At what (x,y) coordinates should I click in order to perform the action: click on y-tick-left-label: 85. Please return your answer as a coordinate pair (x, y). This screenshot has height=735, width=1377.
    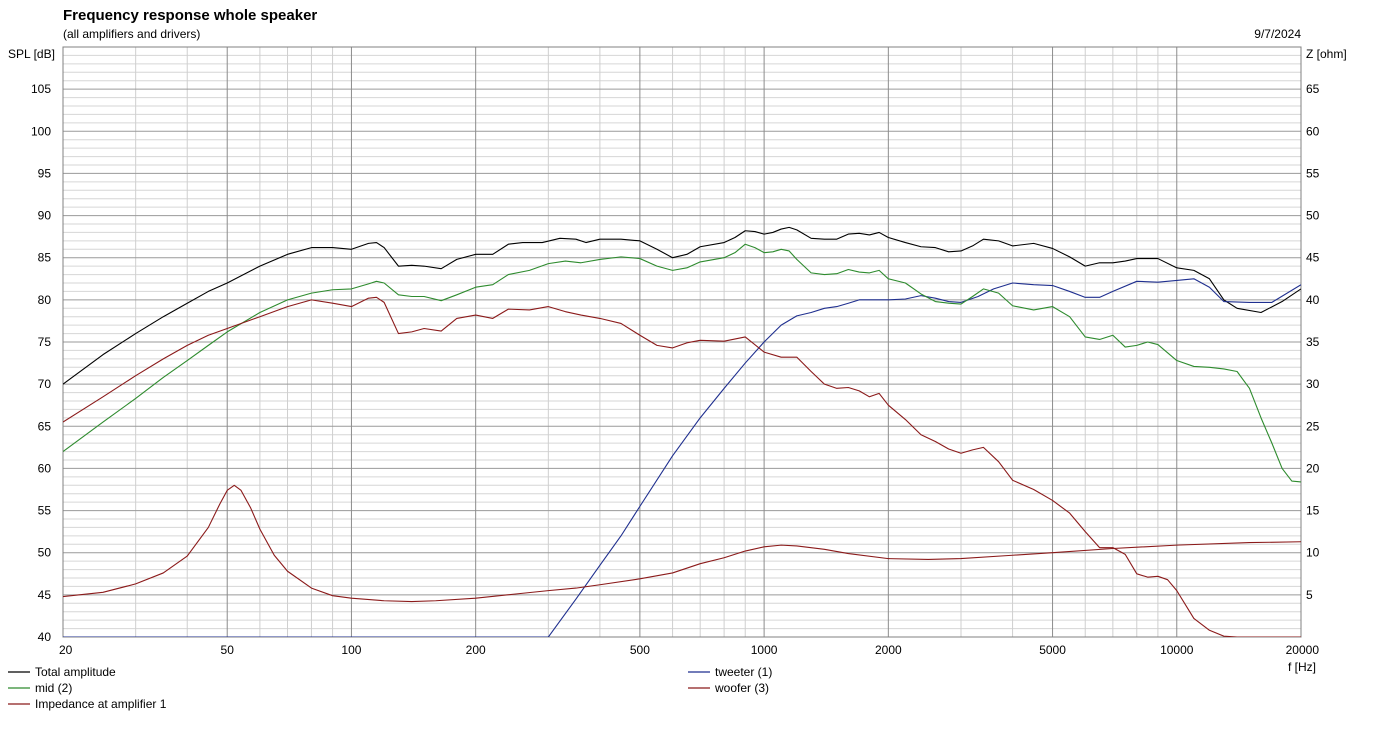
    Looking at the image, I should click on (45, 258).